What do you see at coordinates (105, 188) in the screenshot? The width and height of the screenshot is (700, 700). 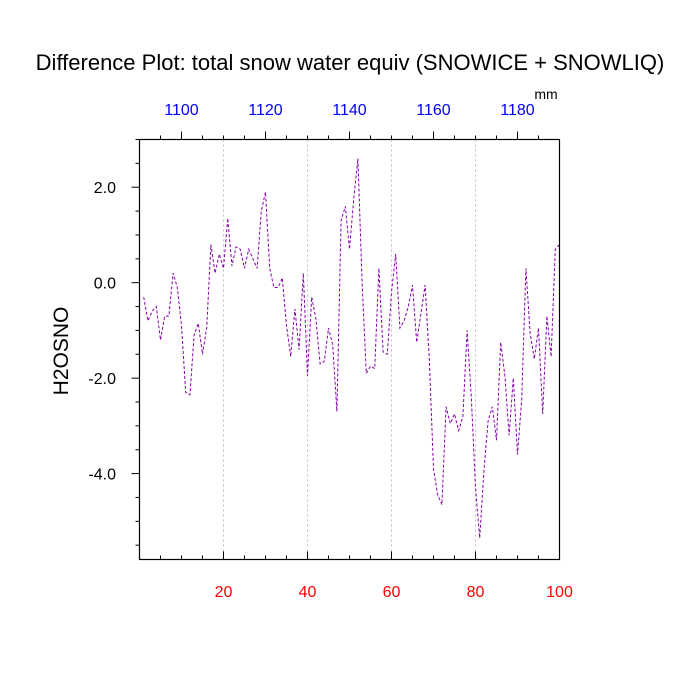 I see `y-tick-label-3: 2.0` at bounding box center [105, 188].